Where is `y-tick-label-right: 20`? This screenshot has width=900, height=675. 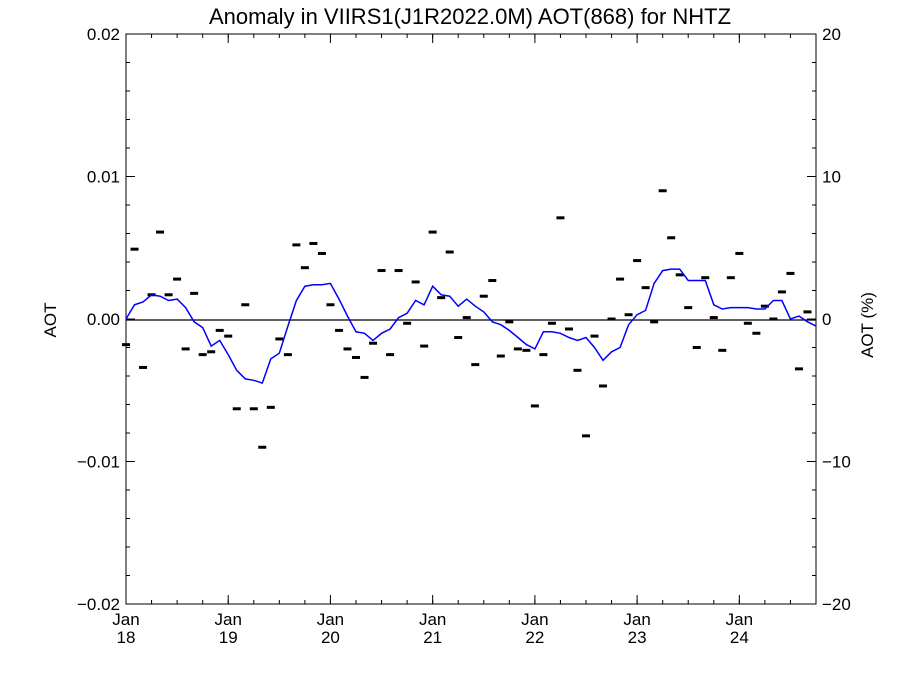 y-tick-label-right: 20 is located at coordinates (831, 34).